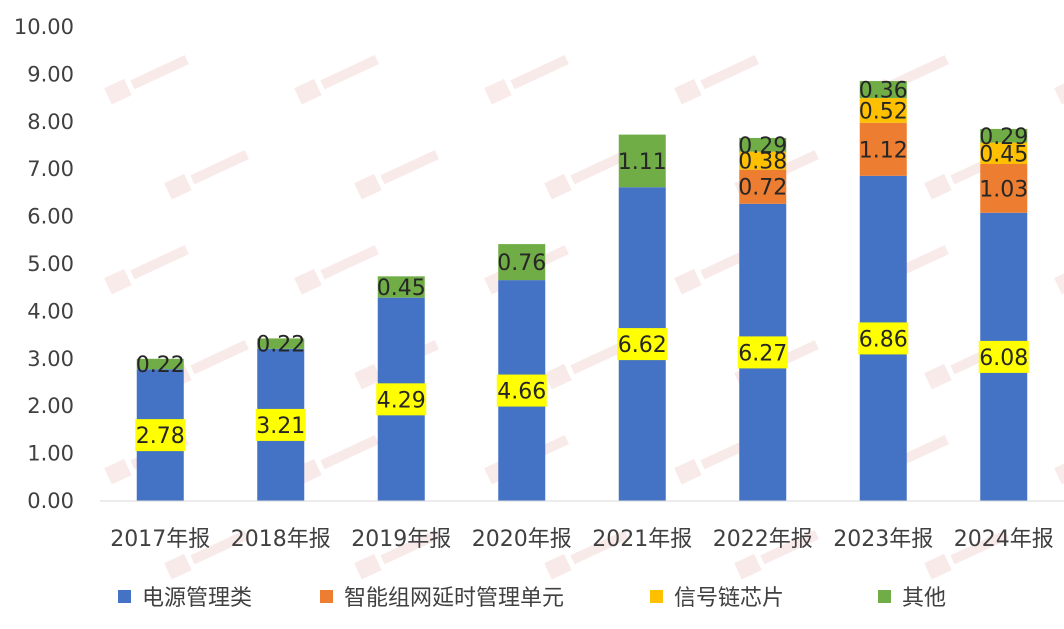 The width and height of the screenshot is (1064, 629). Describe the element at coordinates (883, 539) in the screenshot. I see `x-tick-label: 2023年报` at that location.